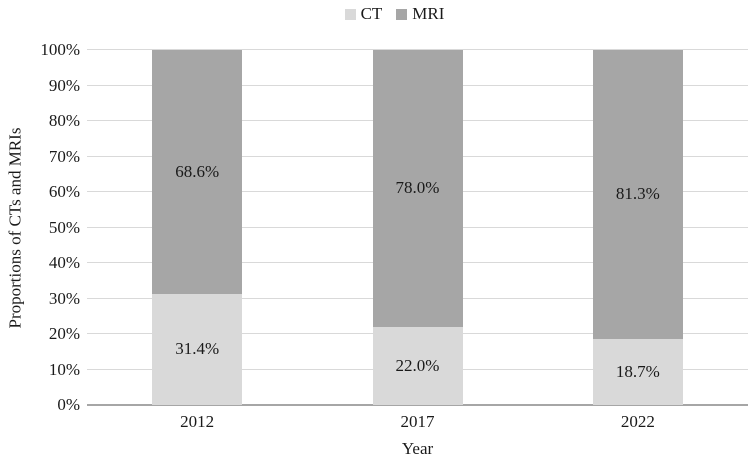 The image size is (755, 465). Describe the element at coordinates (637, 421) in the screenshot. I see `x-tick-label-2022: 2022` at that location.